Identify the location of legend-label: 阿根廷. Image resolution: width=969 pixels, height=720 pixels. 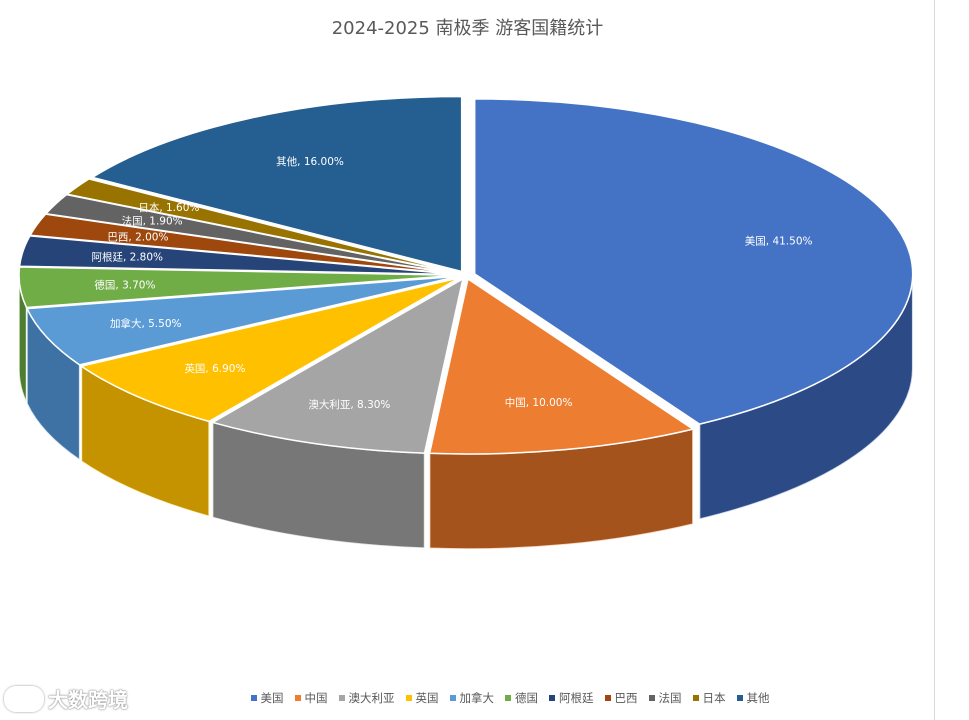
(576, 698).